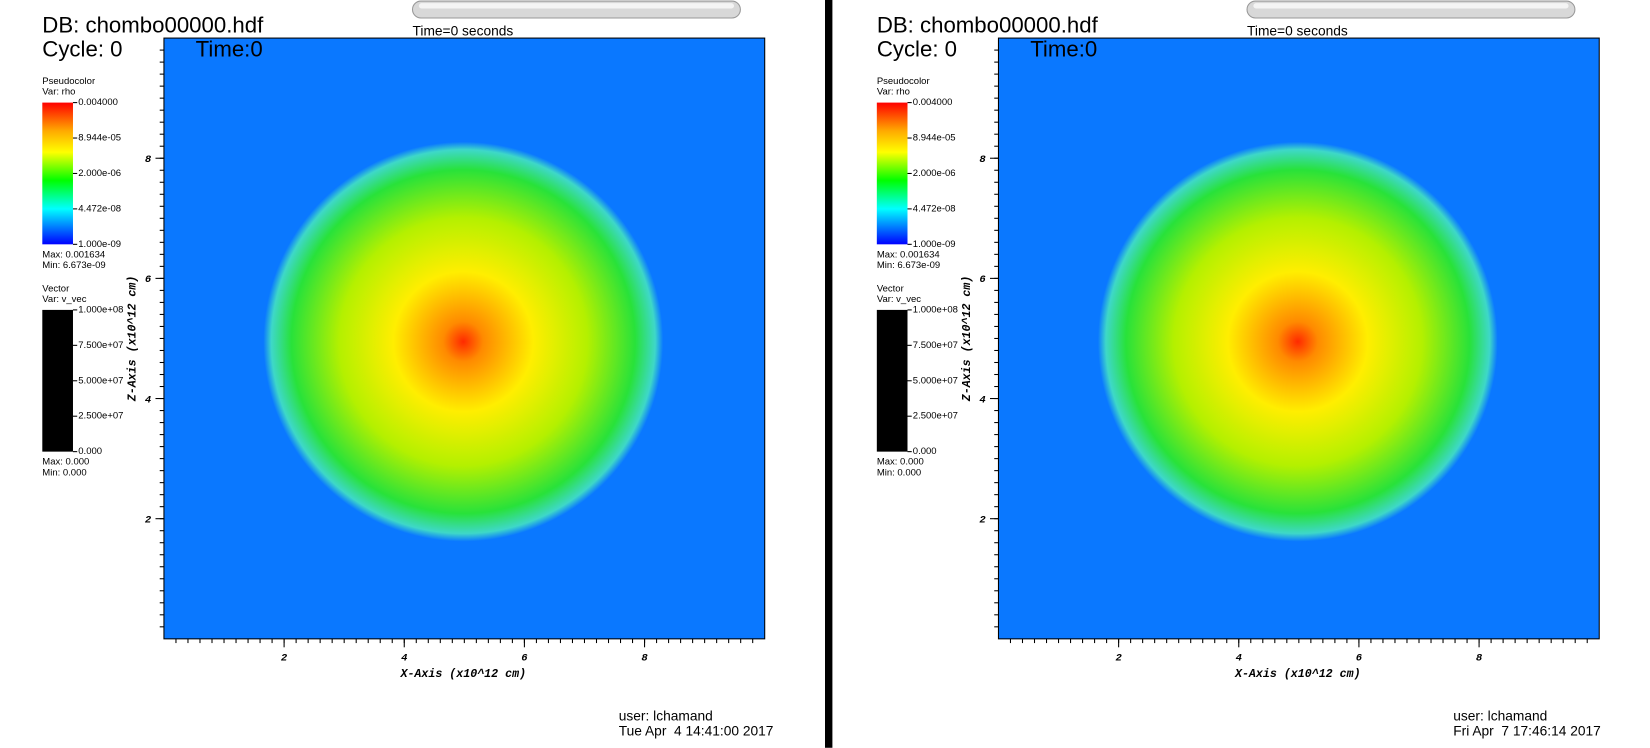  What do you see at coordinates (1527, 731) in the screenshot?
I see `date: Fri Apr 7 17:46:14 2017` at bounding box center [1527, 731].